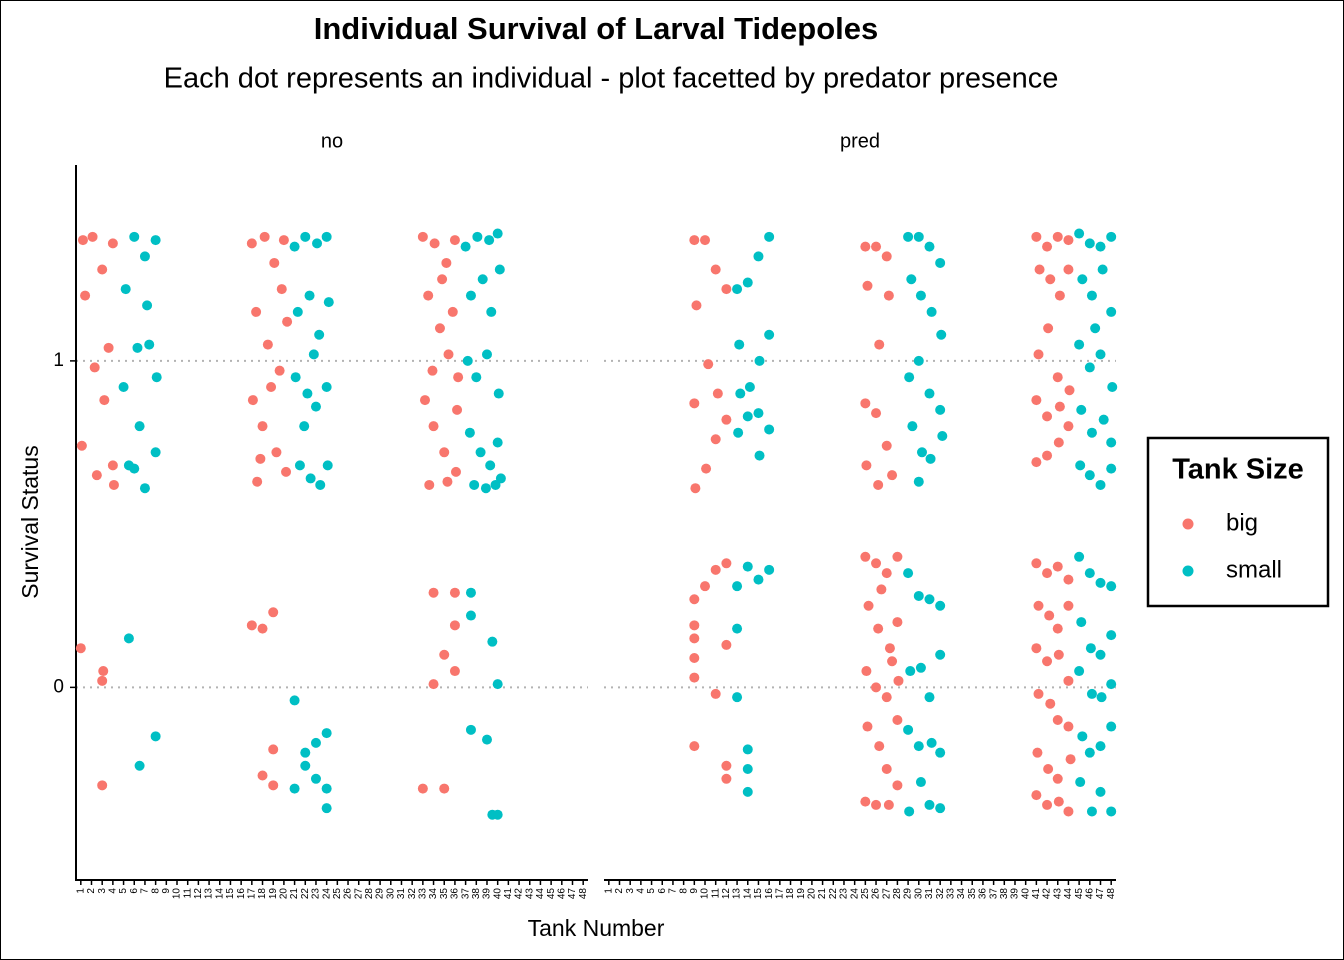 The height and width of the screenshot is (960, 1344). Describe the element at coordinates (961, 894) in the screenshot. I see `x-tick-label: 34` at that location.